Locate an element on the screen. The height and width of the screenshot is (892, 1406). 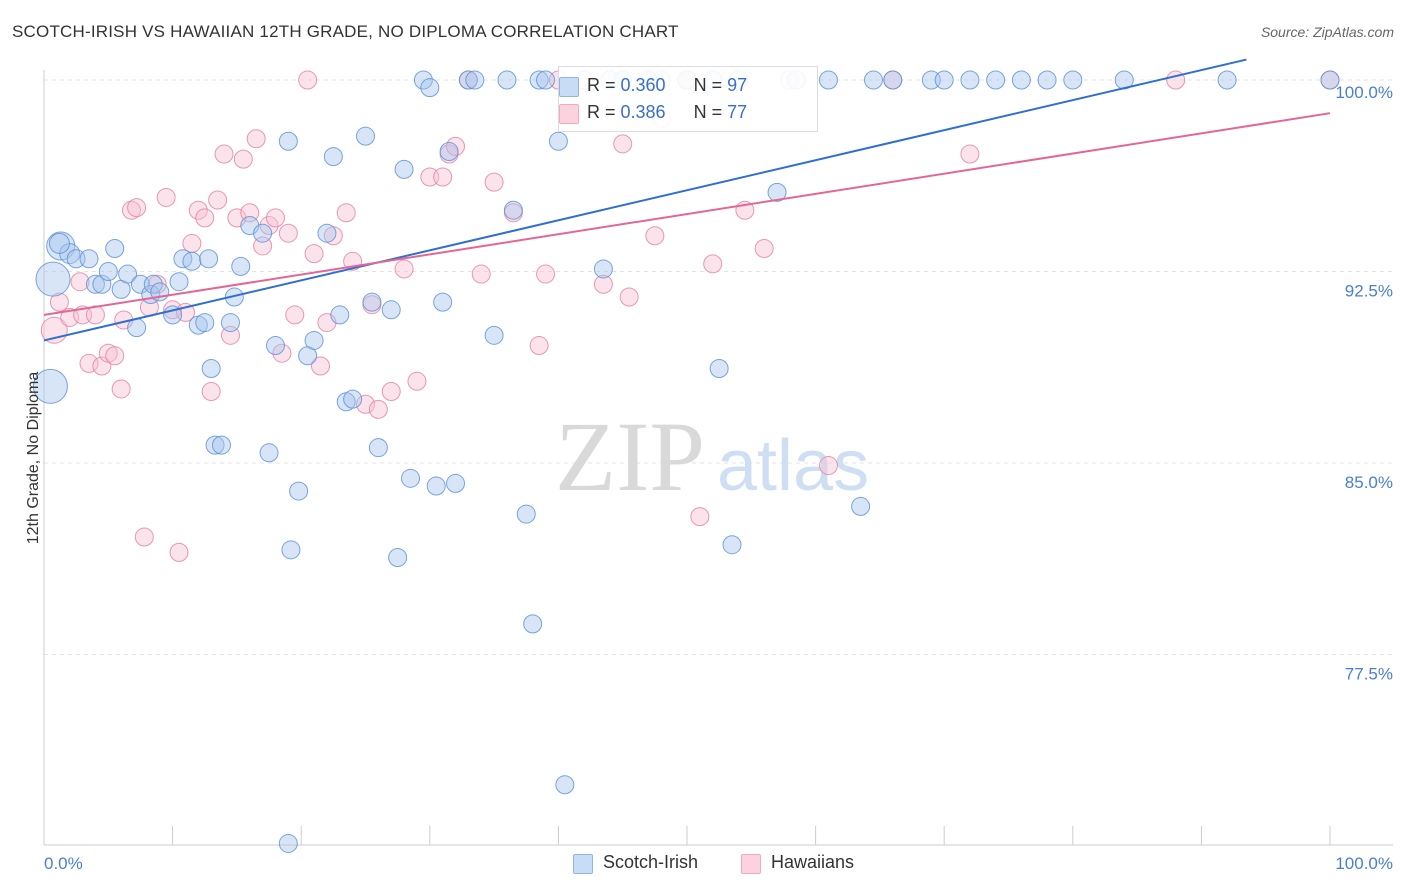
y-tick-label: 100.0% is located at coordinates (1364, 92).